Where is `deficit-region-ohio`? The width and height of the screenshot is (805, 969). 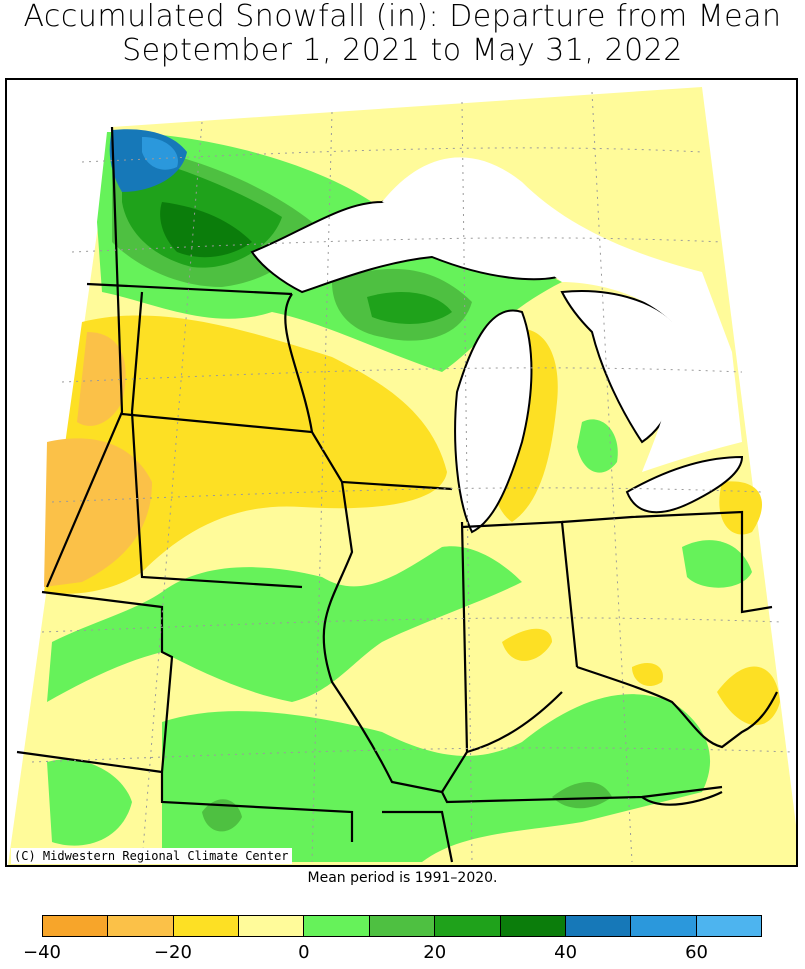
deficit-region-ohio is located at coordinates (740, 508).